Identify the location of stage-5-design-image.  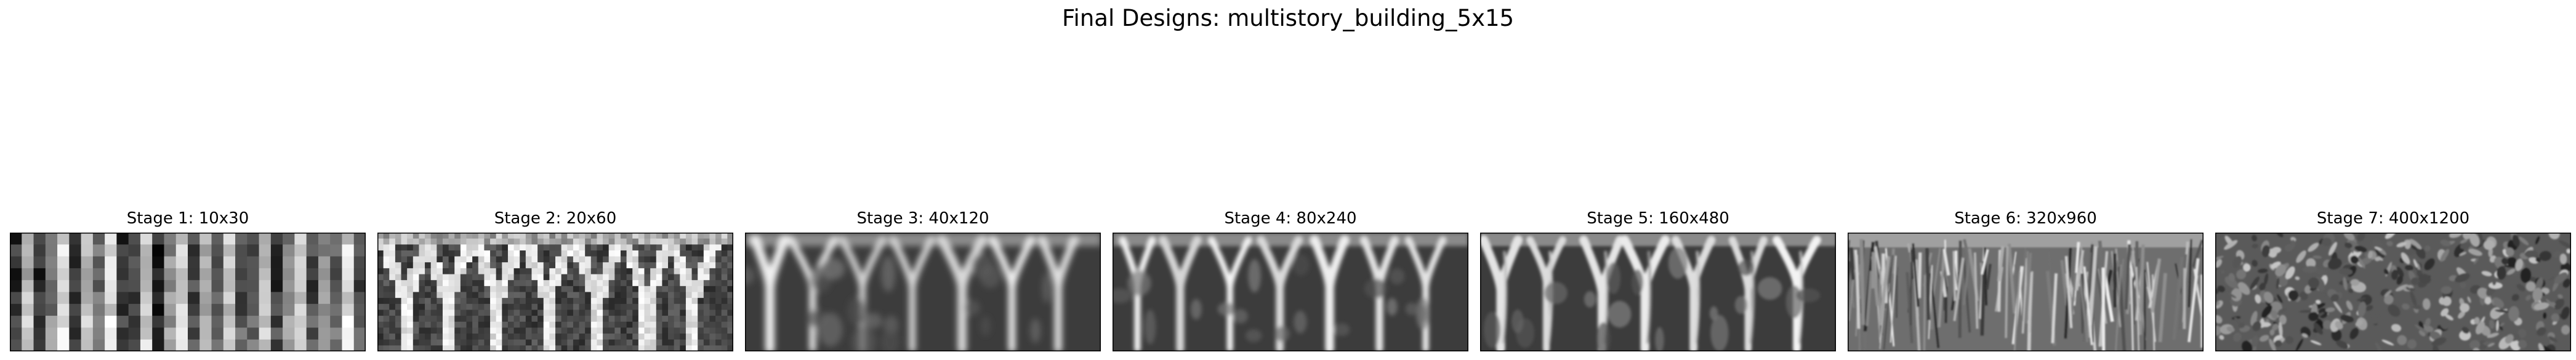
(1658, 292).